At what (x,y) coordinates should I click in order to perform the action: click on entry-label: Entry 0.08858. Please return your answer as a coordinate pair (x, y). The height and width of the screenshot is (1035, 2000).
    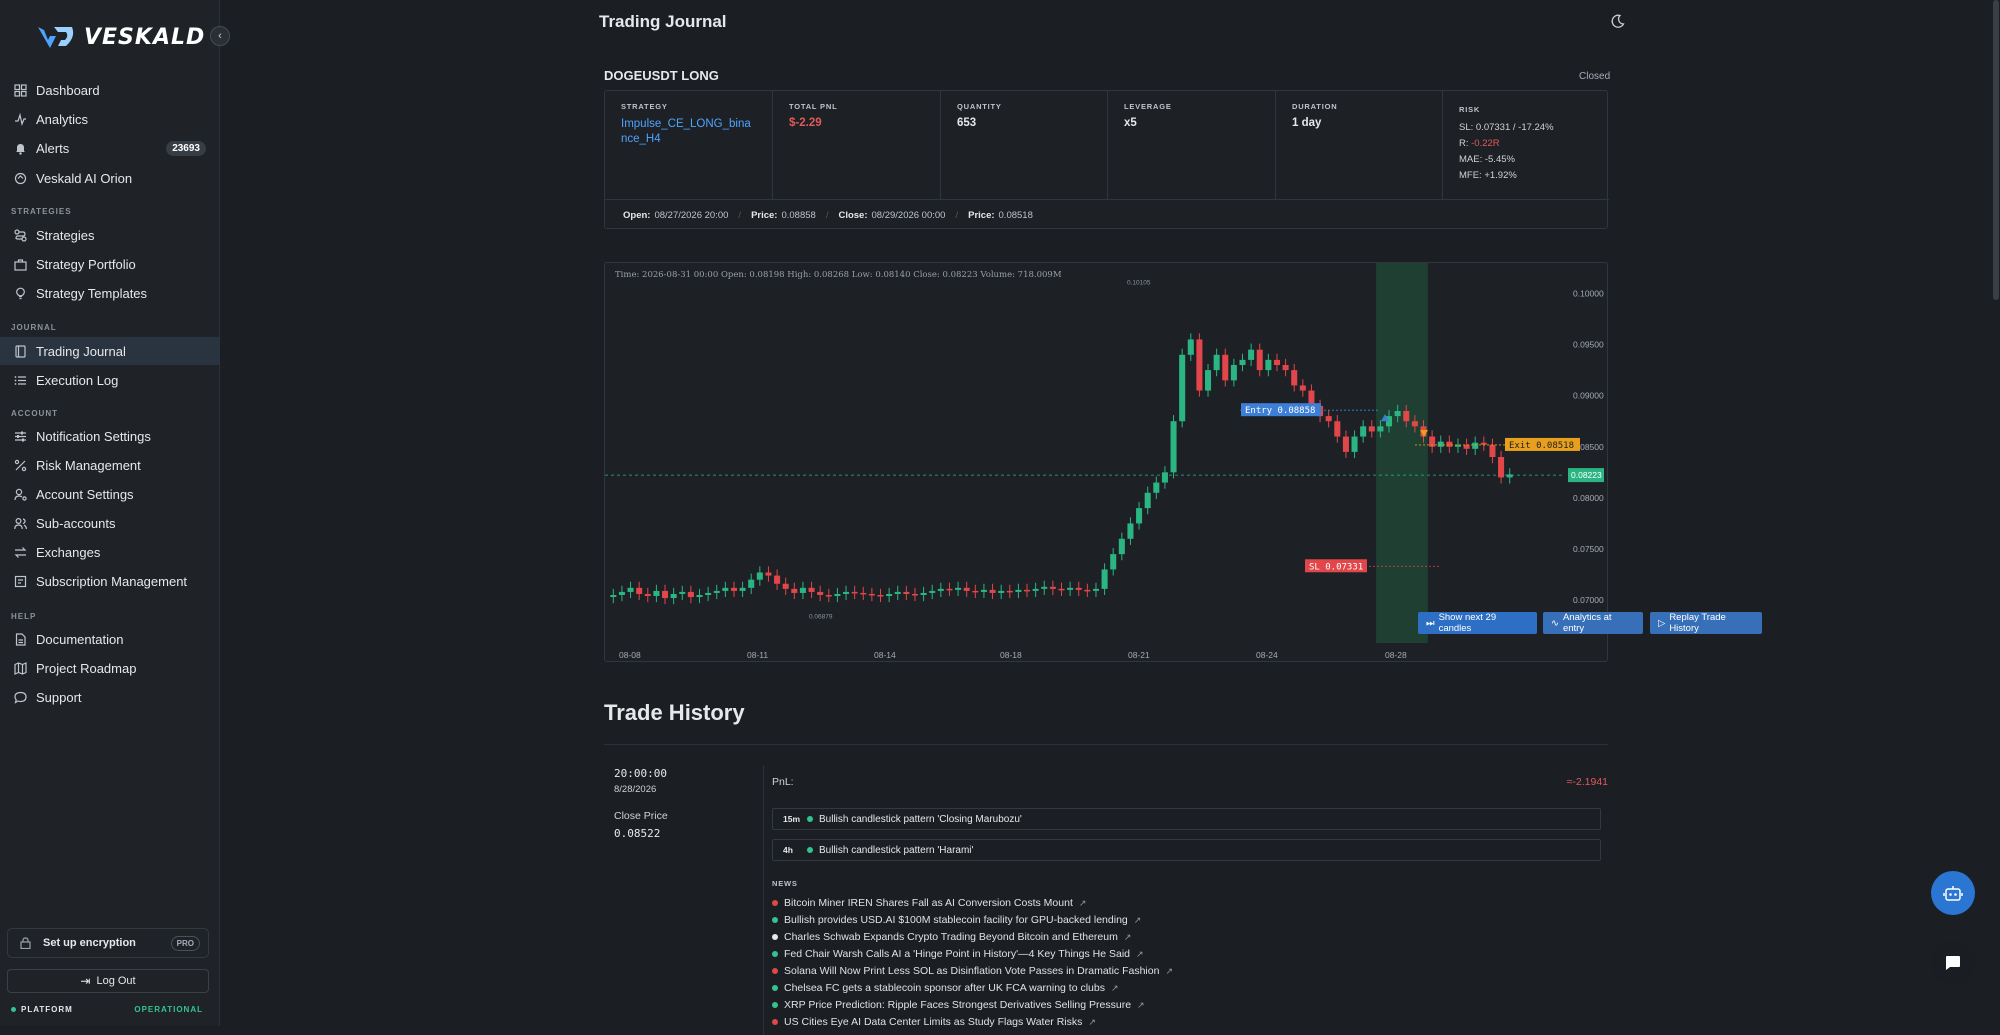
    Looking at the image, I should click on (1280, 411).